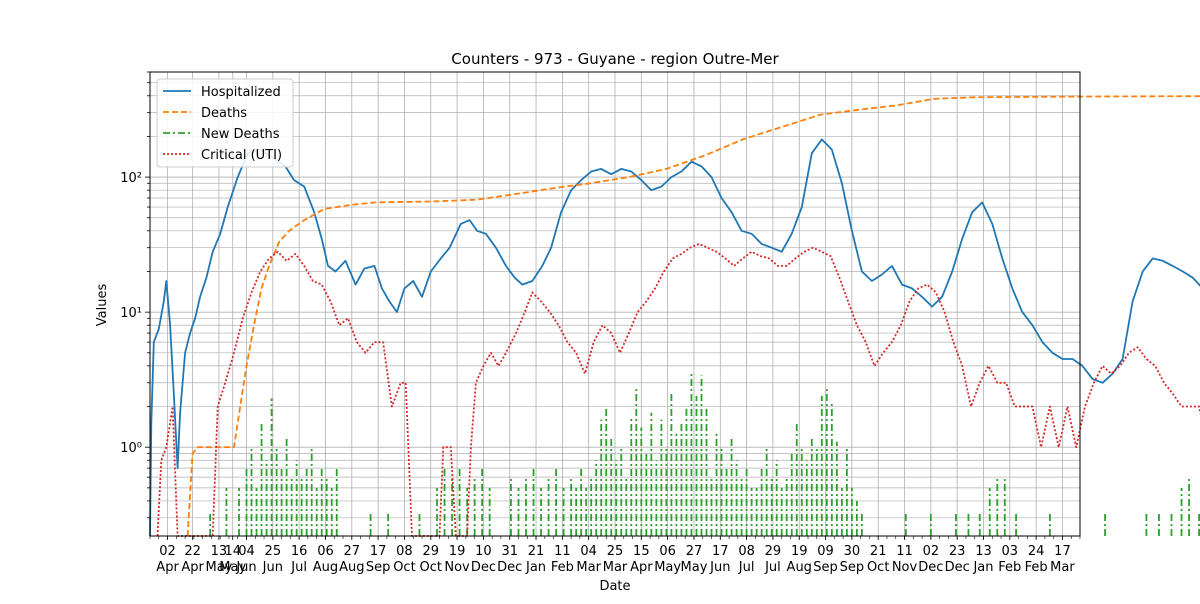  Describe the element at coordinates (483, 551) in the screenshot. I see `x-tick-label-day: 10` at that location.